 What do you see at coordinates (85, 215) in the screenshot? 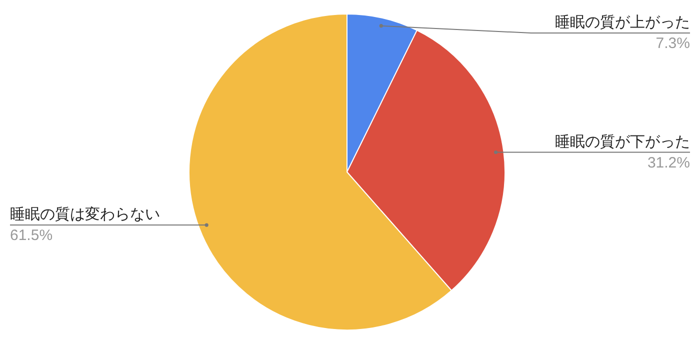
I see `slice-label: 睡眠の質は変わらない` at bounding box center [85, 215].